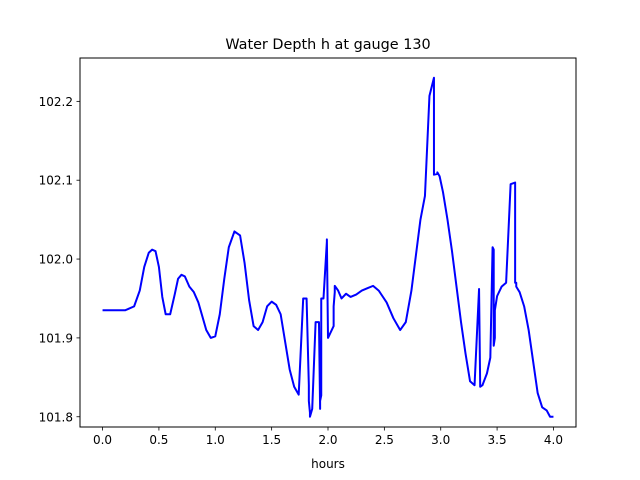 The width and height of the screenshot is (640, 480). I want to click on x-axis: 0.0 0.5 1.0 1.5 2.0 2.5 3.0 3.5 4.0, so click(328, 437).